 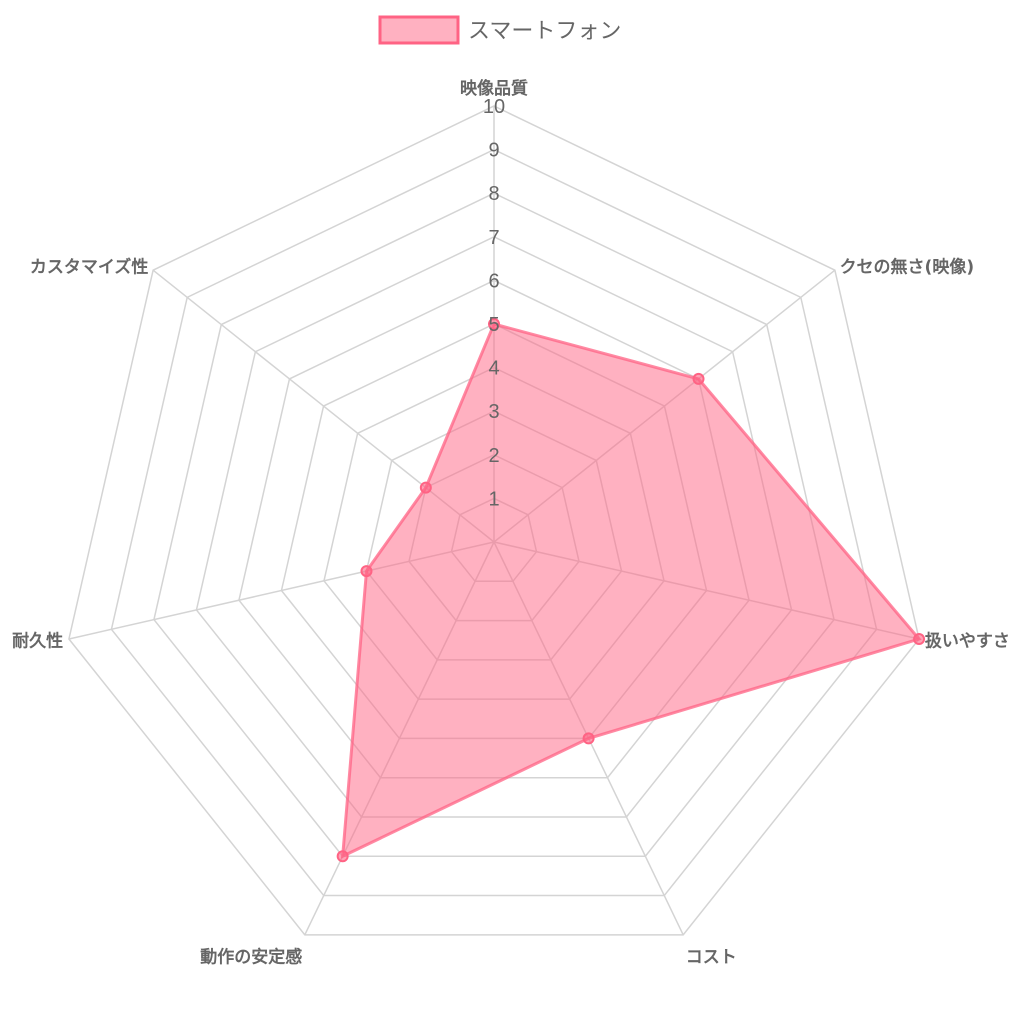 I want to click on tick-label: 1, so click(x=493, y=499).